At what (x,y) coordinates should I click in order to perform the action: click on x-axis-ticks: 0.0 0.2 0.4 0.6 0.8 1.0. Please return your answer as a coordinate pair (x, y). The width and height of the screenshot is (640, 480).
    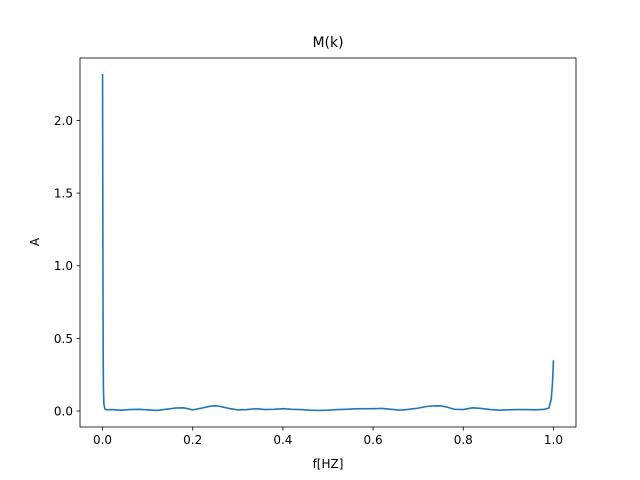
    Looking at the image, I should click on (328, 437).